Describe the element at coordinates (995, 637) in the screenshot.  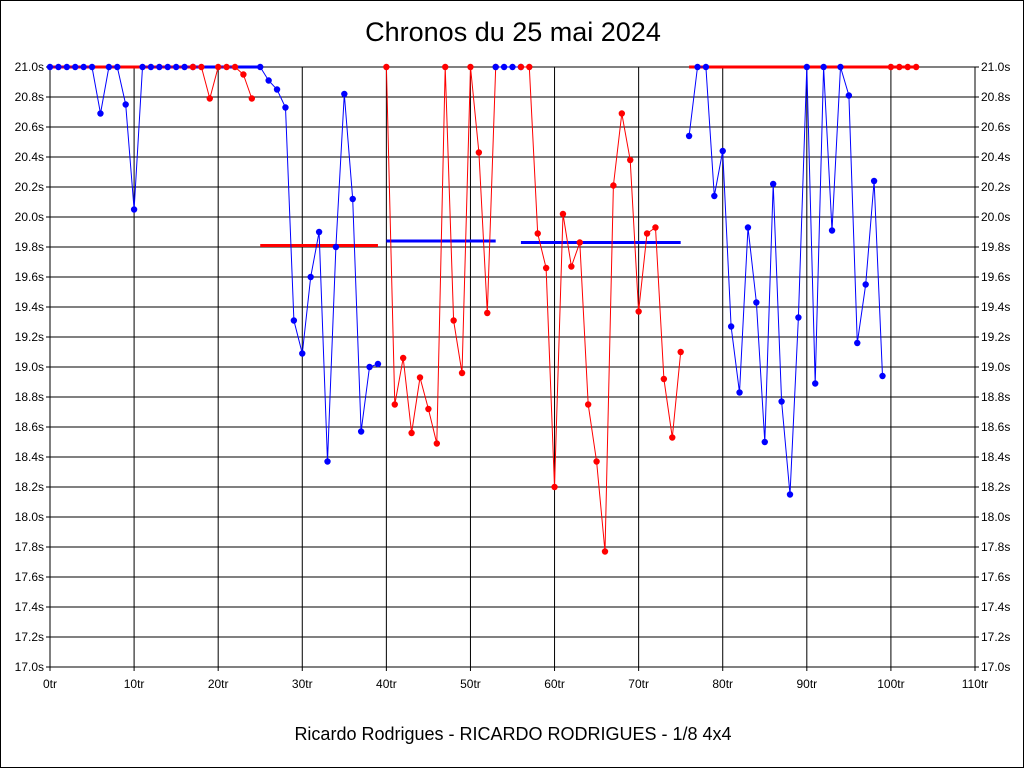
I see `y-tick-label-right: 17.2s` at that location.